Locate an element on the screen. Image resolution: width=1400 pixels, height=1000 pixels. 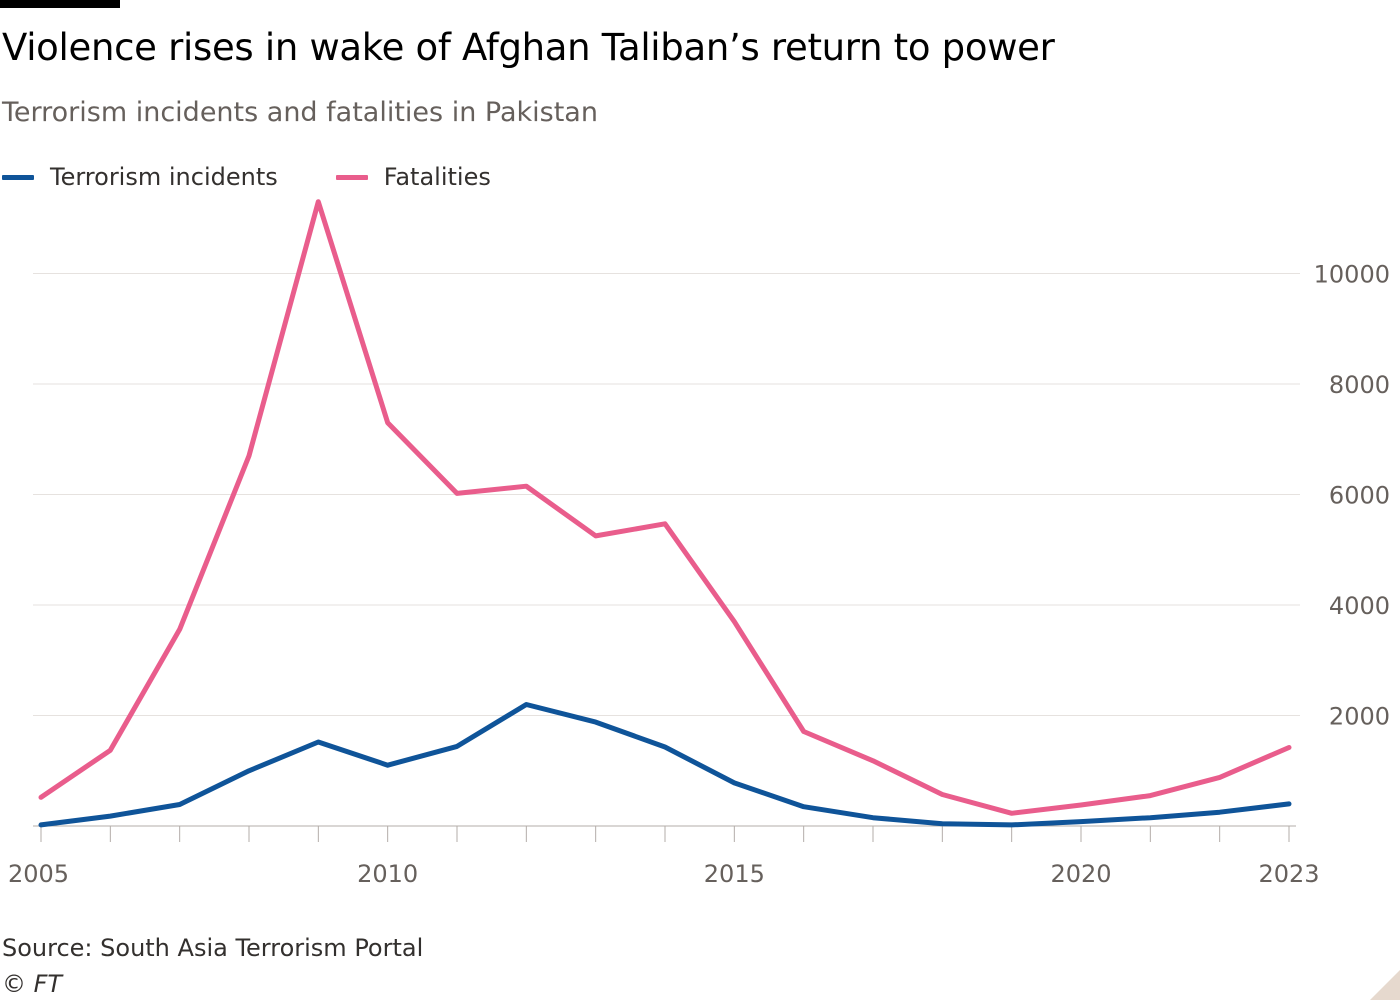
x-tick-label-2005: 2005 is located at coordinates (38, 874).